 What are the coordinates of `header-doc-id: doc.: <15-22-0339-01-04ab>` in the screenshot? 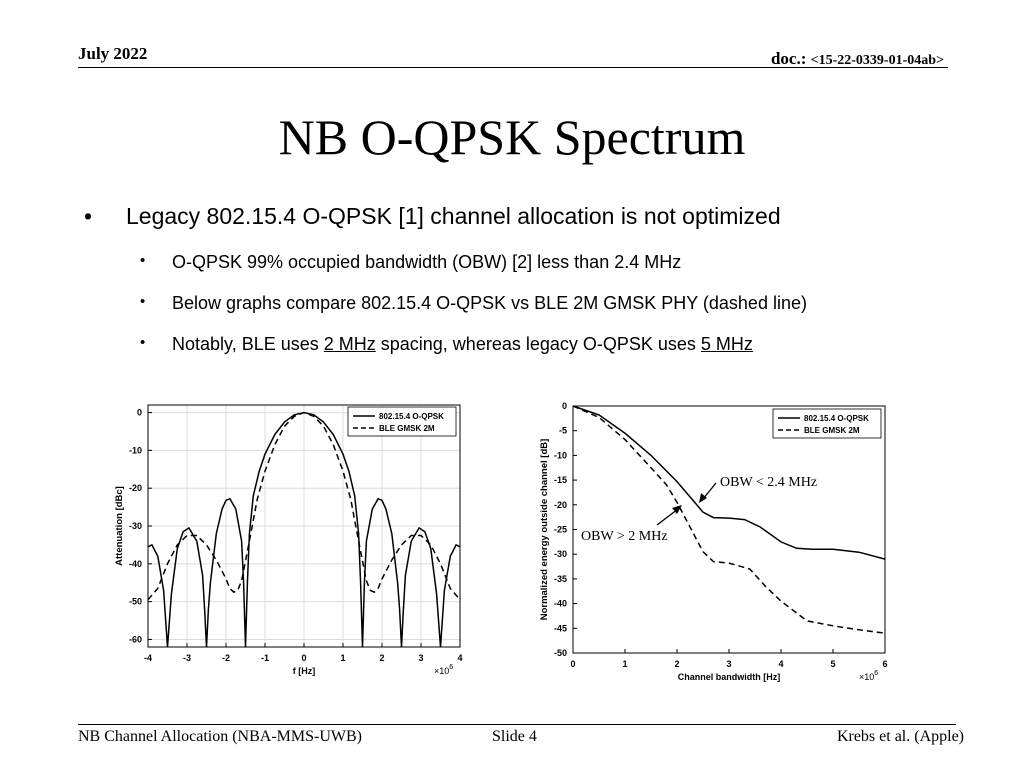 It's located at (857, 59).